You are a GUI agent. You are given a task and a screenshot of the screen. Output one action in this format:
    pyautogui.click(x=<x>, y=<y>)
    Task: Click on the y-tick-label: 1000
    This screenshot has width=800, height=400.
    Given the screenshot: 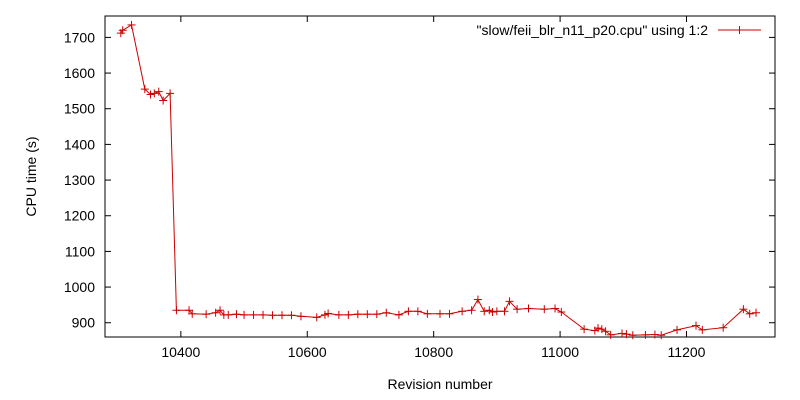 What is the action you would take?
    pyautogui.click(x=79, y=287)
    